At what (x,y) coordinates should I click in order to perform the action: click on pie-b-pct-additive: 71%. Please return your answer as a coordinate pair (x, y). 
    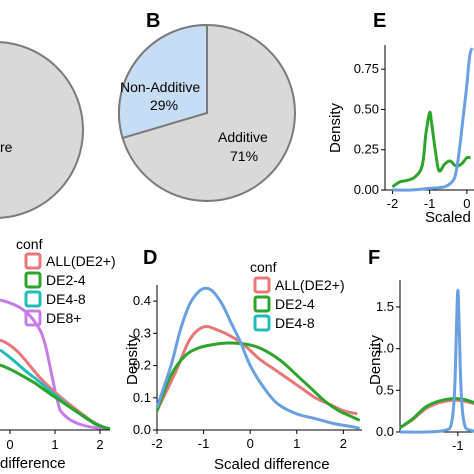
    Looking at the image, I should click on (244, 156).